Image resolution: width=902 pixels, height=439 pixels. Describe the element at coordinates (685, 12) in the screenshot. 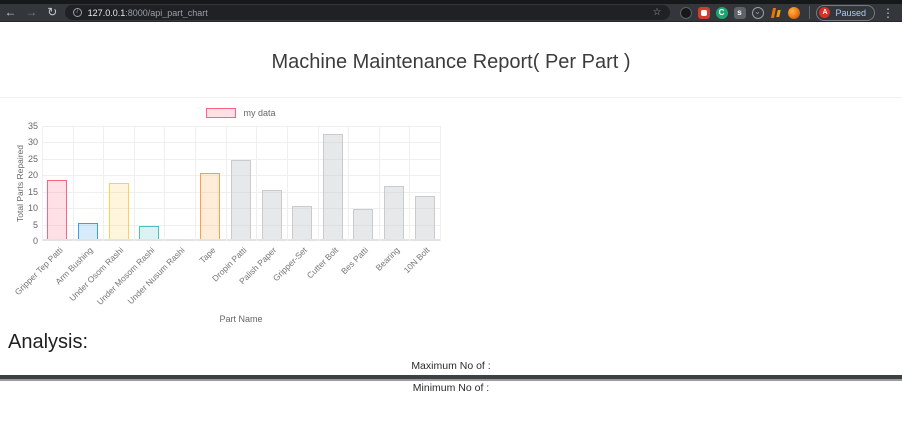

I see `extension-dark-circle-icon` at that location.